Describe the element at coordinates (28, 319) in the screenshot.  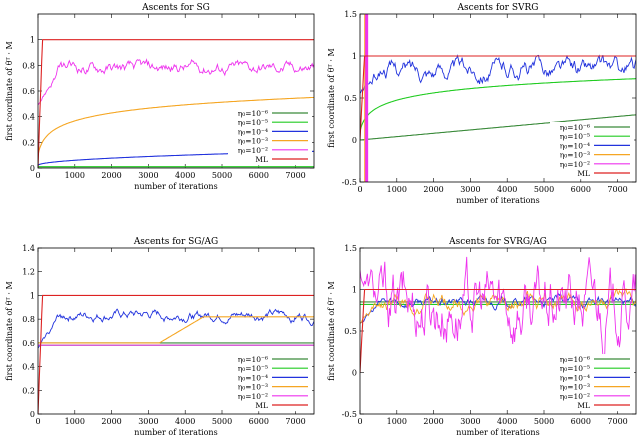
I see `y-tick-label: 0.8` at that location.